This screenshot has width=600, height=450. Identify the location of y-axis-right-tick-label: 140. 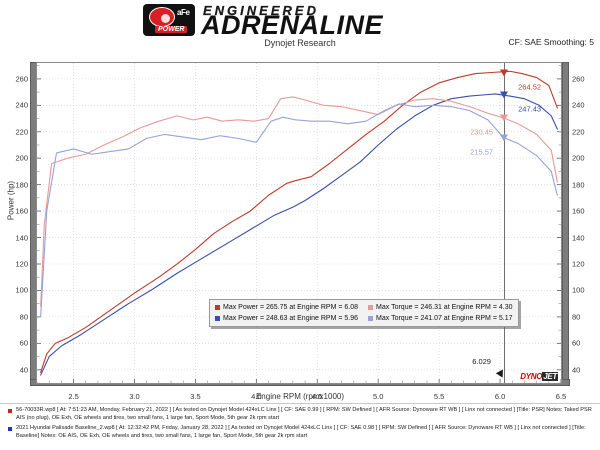
(578, 238).